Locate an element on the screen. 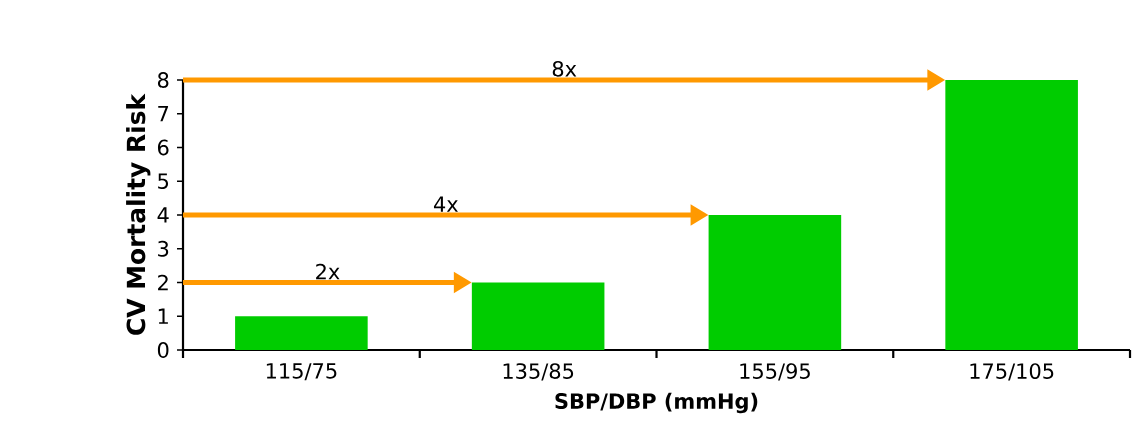  y-tick-label: 2 is located at coordinates (163, 282).